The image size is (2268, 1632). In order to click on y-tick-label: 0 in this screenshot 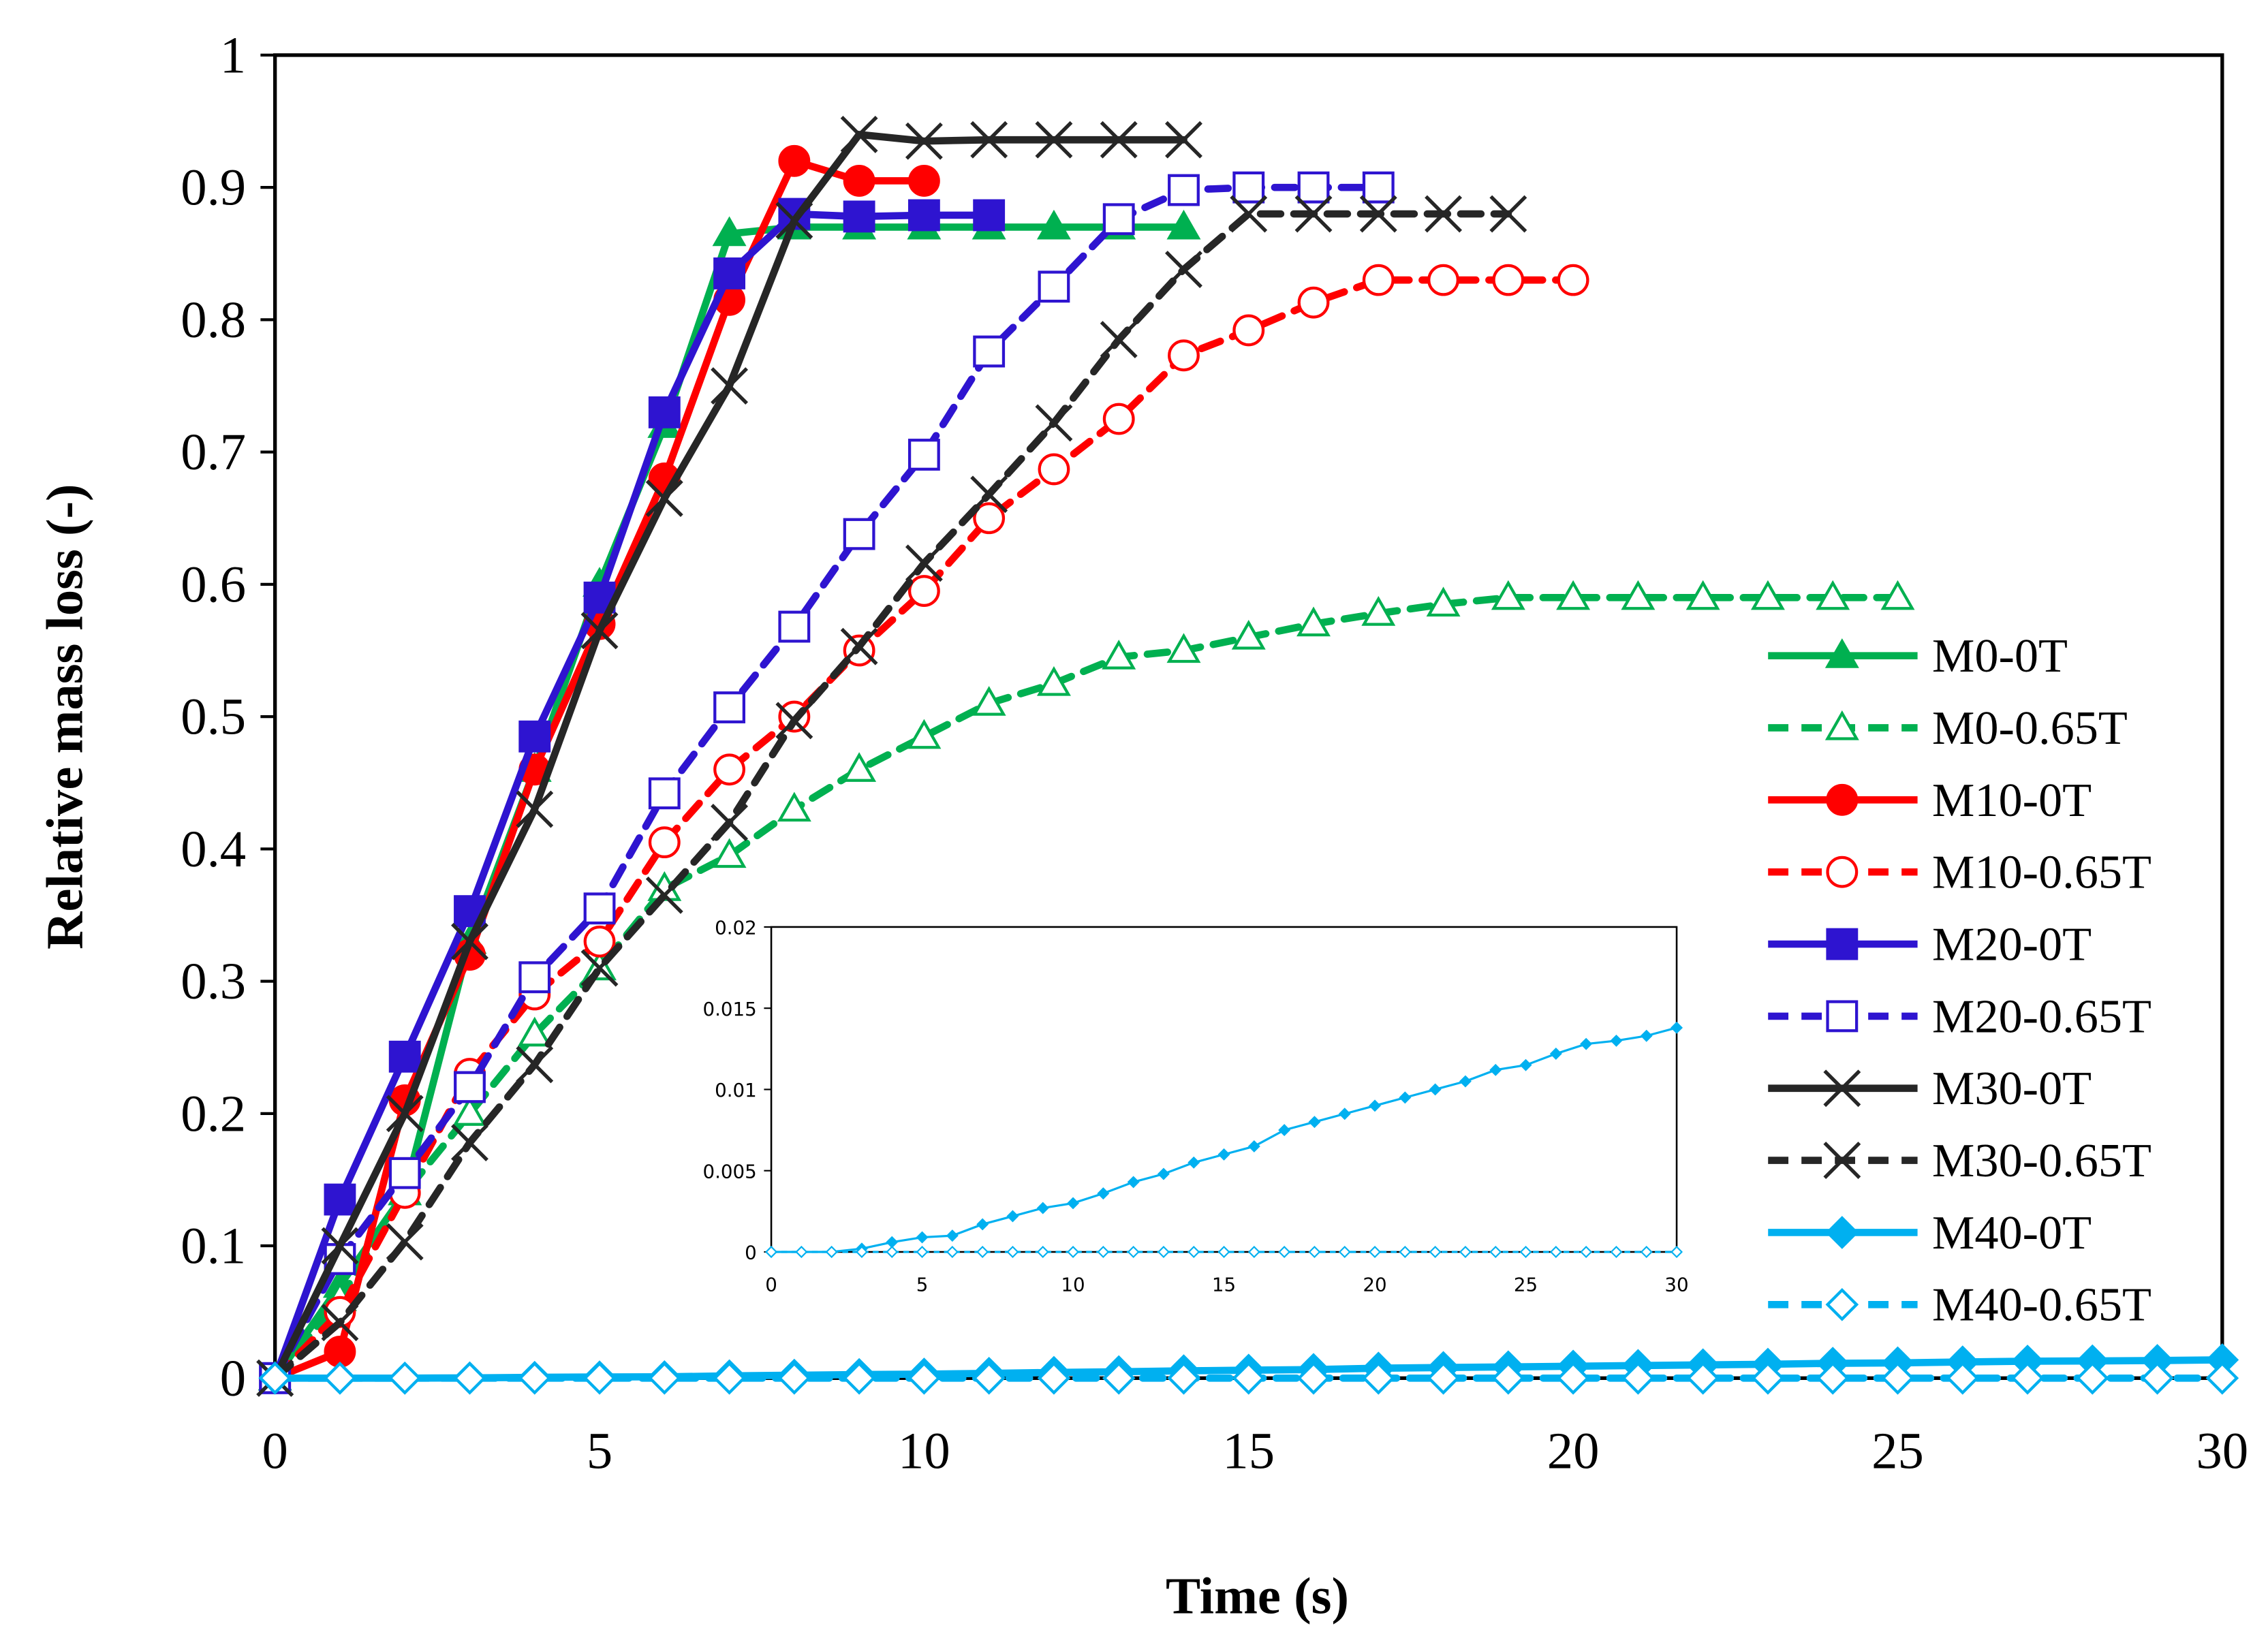, I will do `click(233, 1378)`.